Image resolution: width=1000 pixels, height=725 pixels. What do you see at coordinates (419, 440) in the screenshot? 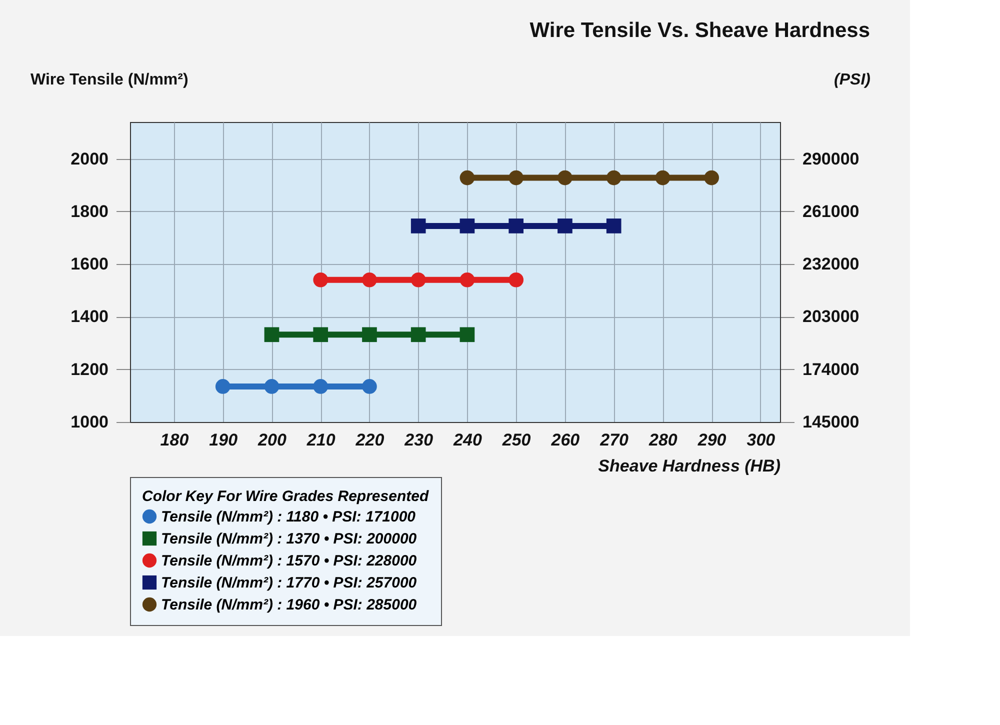
I see `x-tick-label: 230` at bounding box center [419, 440].